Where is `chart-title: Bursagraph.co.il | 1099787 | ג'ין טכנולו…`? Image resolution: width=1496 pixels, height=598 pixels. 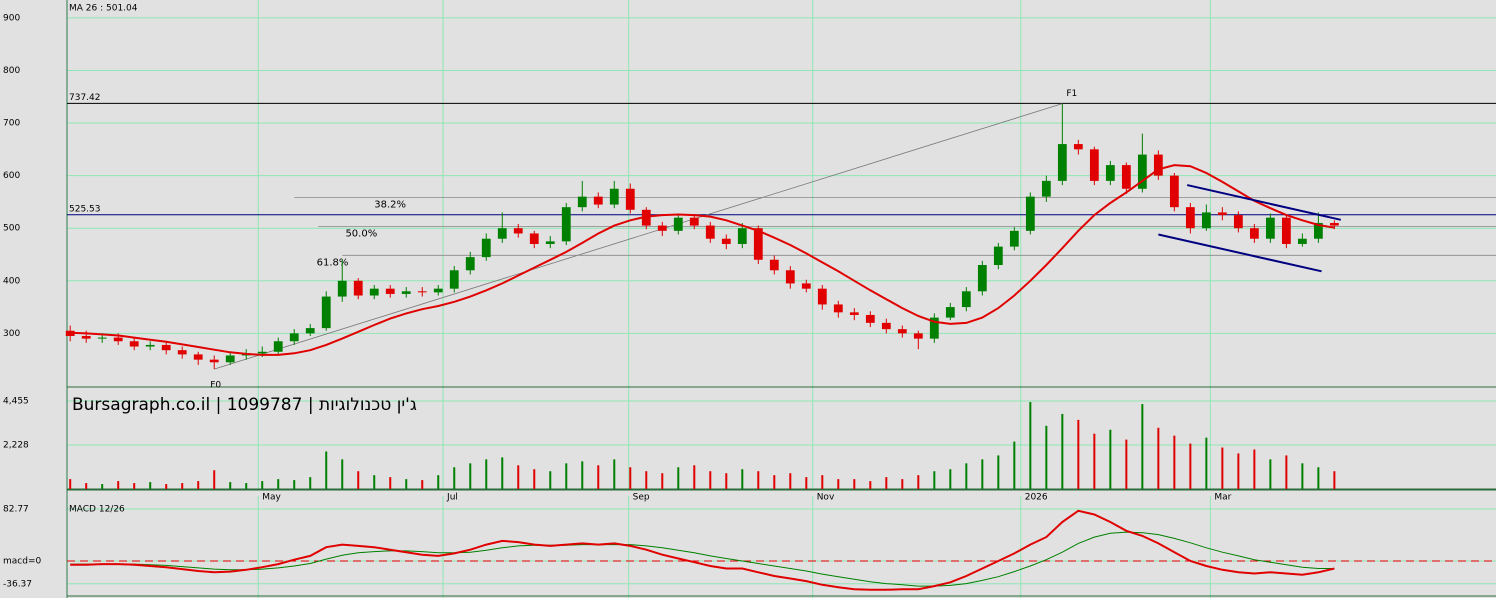
chart-title: Bursagraph.co.il | 1099787 | ג'ין טכנולו… is located at coordinates (244, 405).